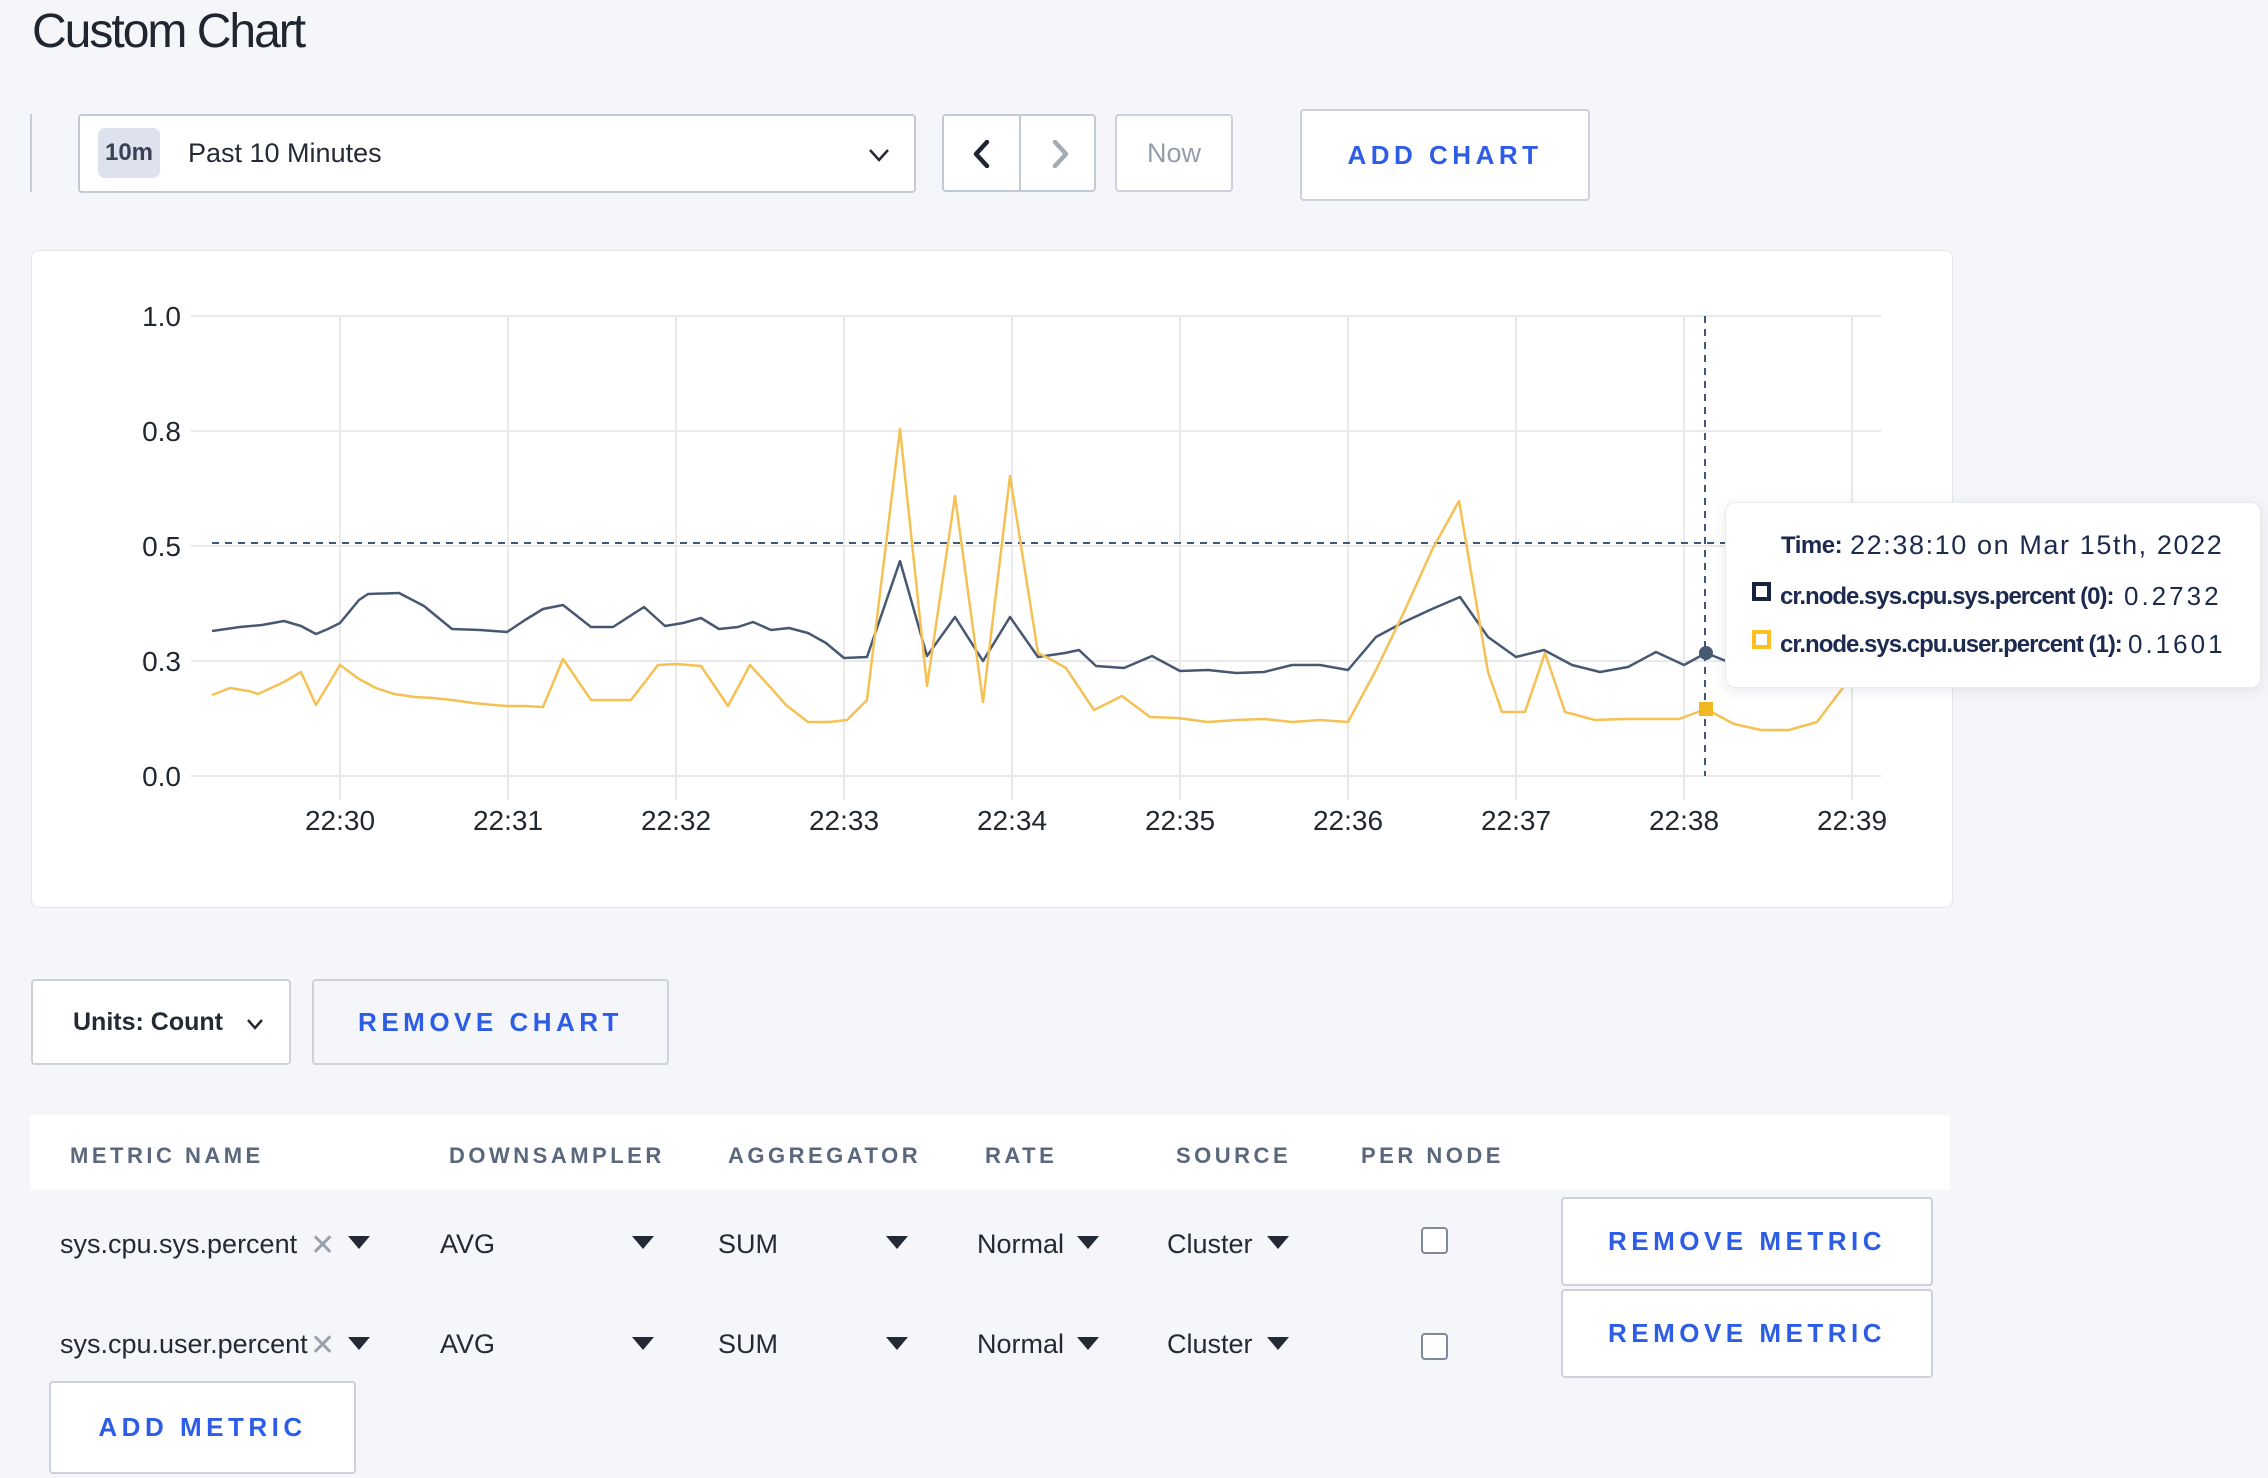 Image resolution: width=2268 pixels, height=1478 pixels. I want to click on svg-text: 22:39, so click(1852, 820).